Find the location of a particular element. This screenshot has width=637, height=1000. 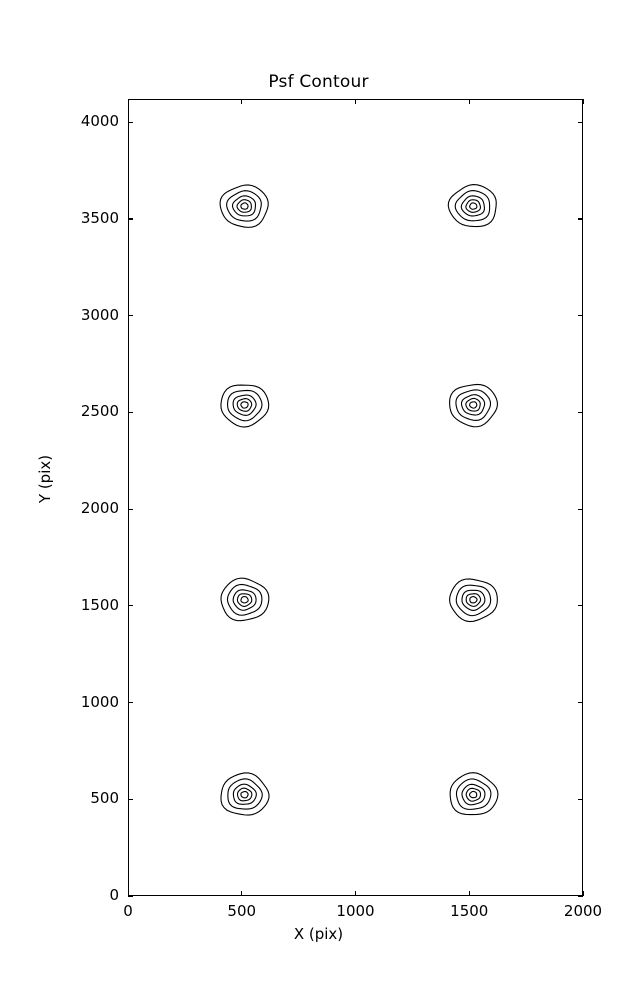

y-axis-tick-label: 2500 is located at coordinates (99, 411).